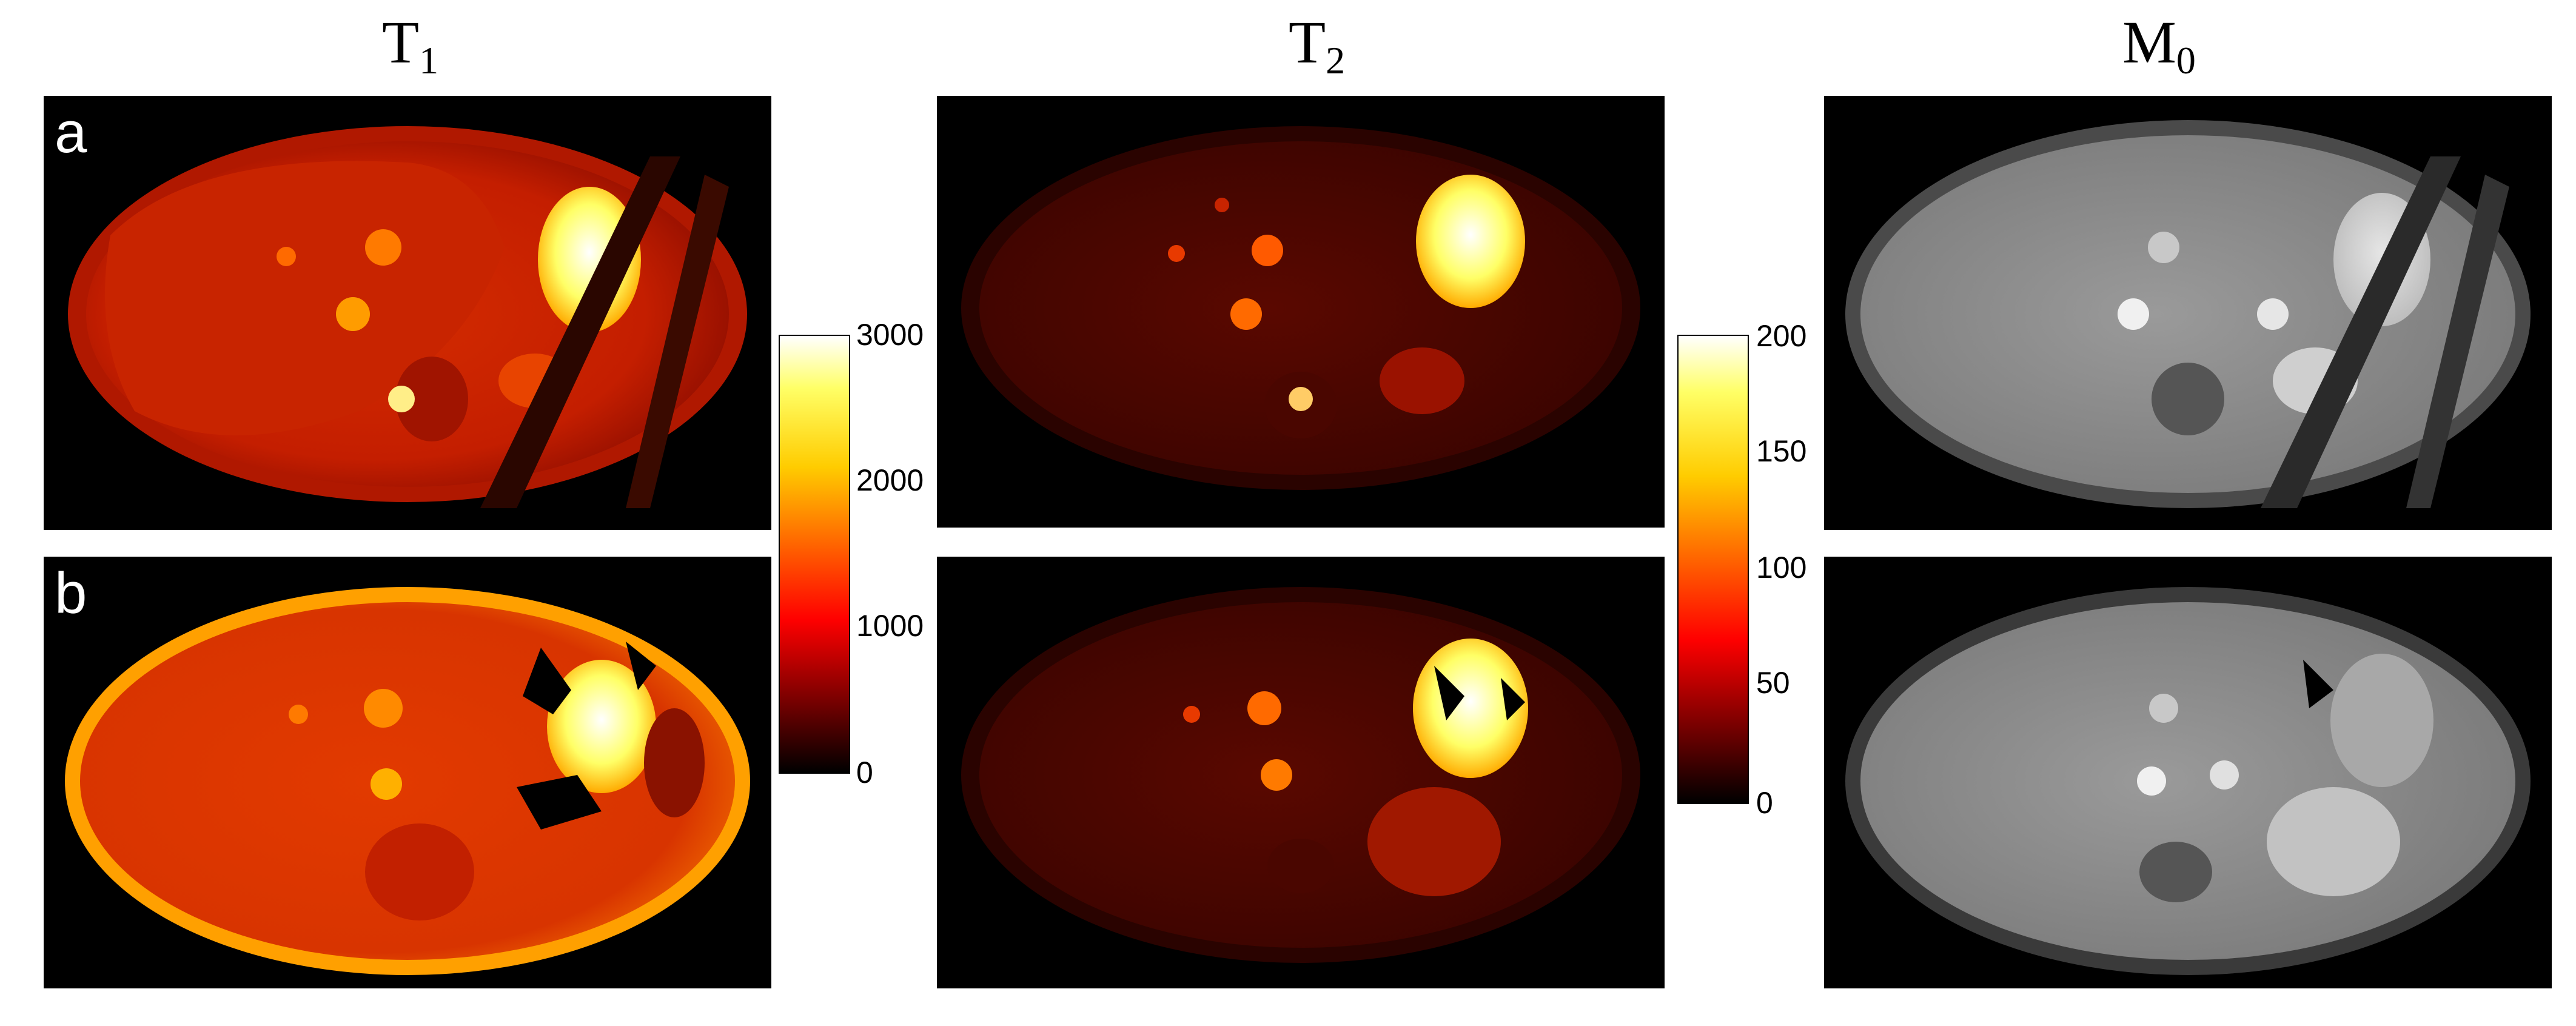  I want to click on t2-tick-200: 200, so click(1781, 336).